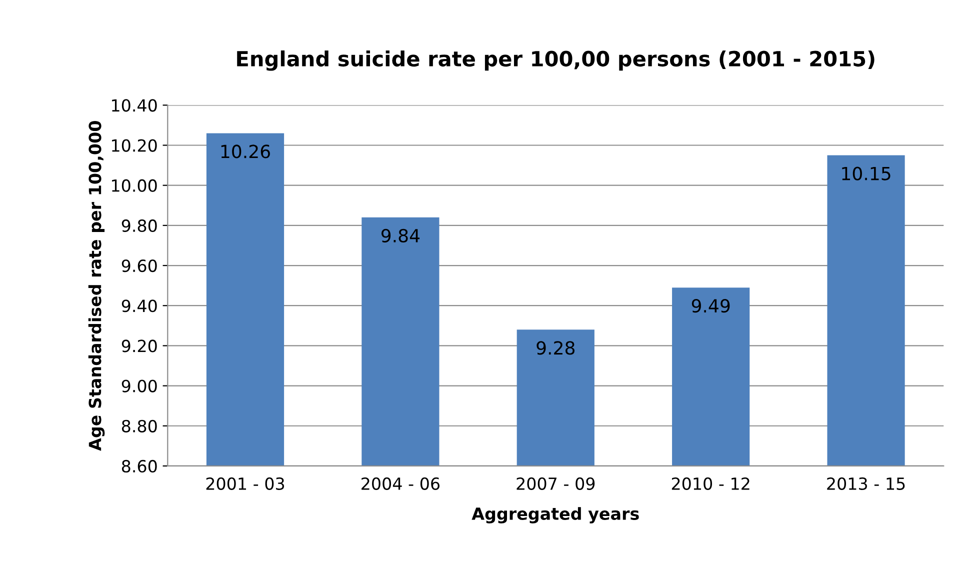  I want to click on data-label: 9.28, so click(555, 348).